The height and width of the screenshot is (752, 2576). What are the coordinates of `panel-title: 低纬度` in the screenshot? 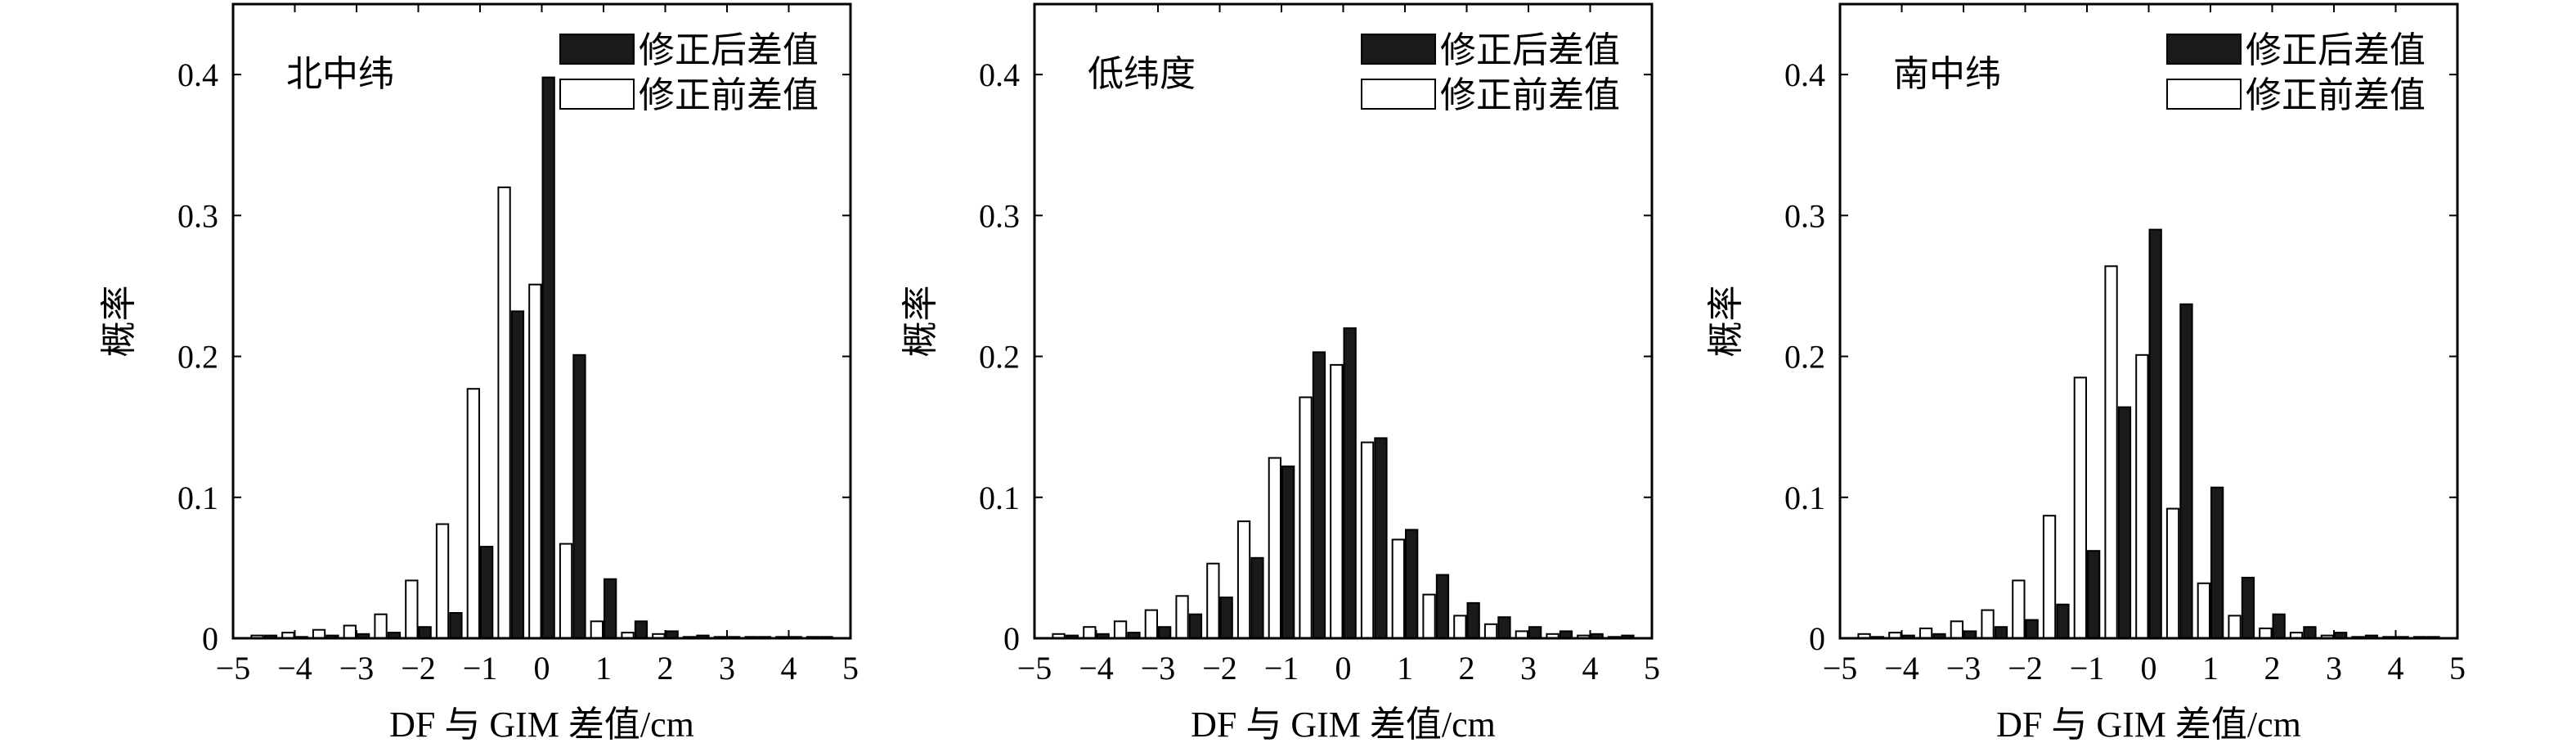 It's located at (1142, 74).